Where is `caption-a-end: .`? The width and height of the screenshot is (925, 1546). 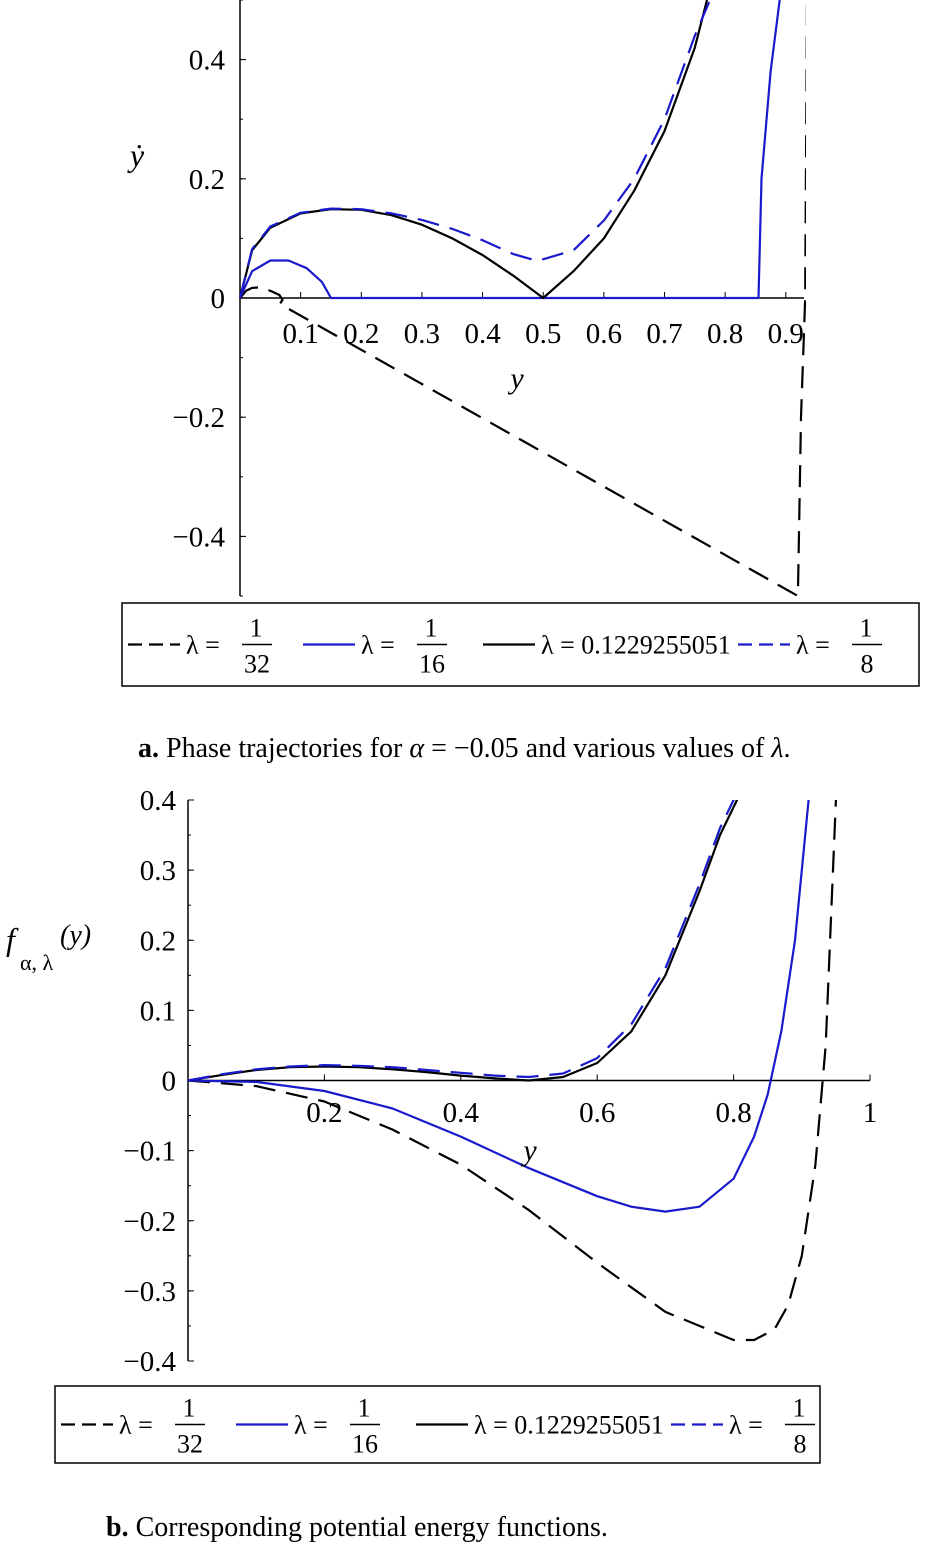
caption-a-end: . is located at coordinates (787, 748).